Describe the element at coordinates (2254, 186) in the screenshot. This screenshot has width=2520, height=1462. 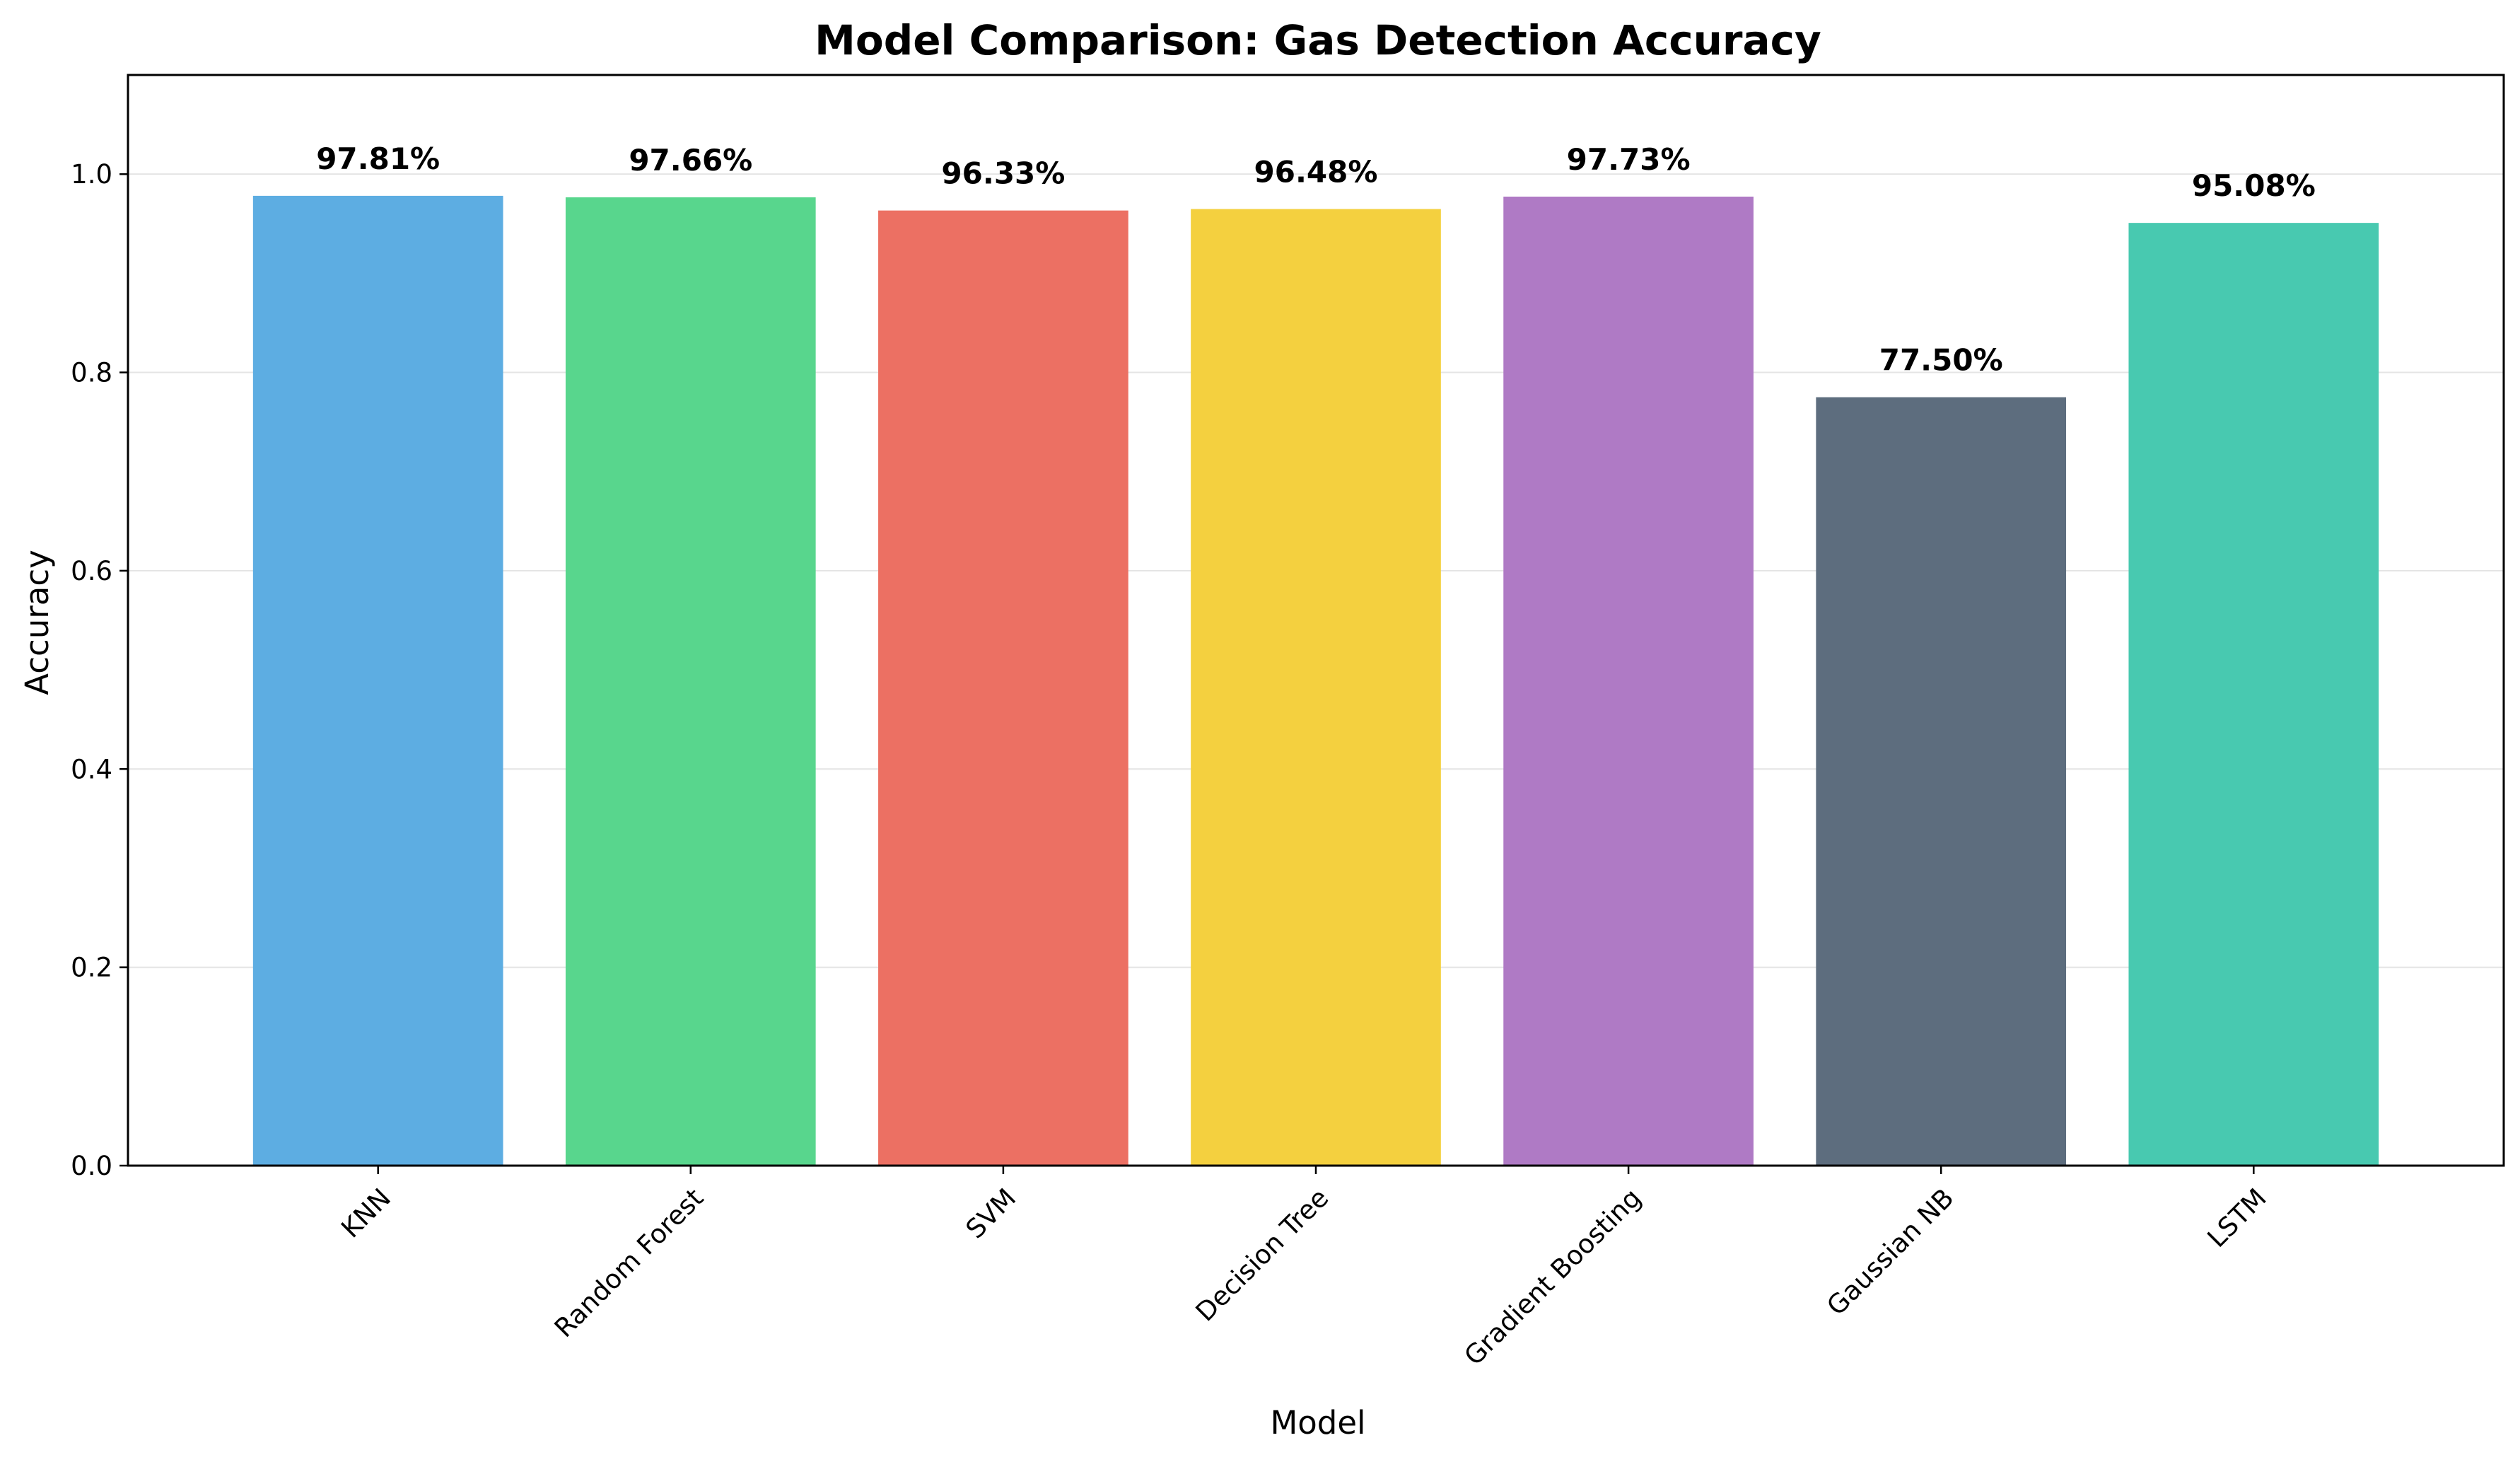
I see `data-label: 95.08%` at that location.